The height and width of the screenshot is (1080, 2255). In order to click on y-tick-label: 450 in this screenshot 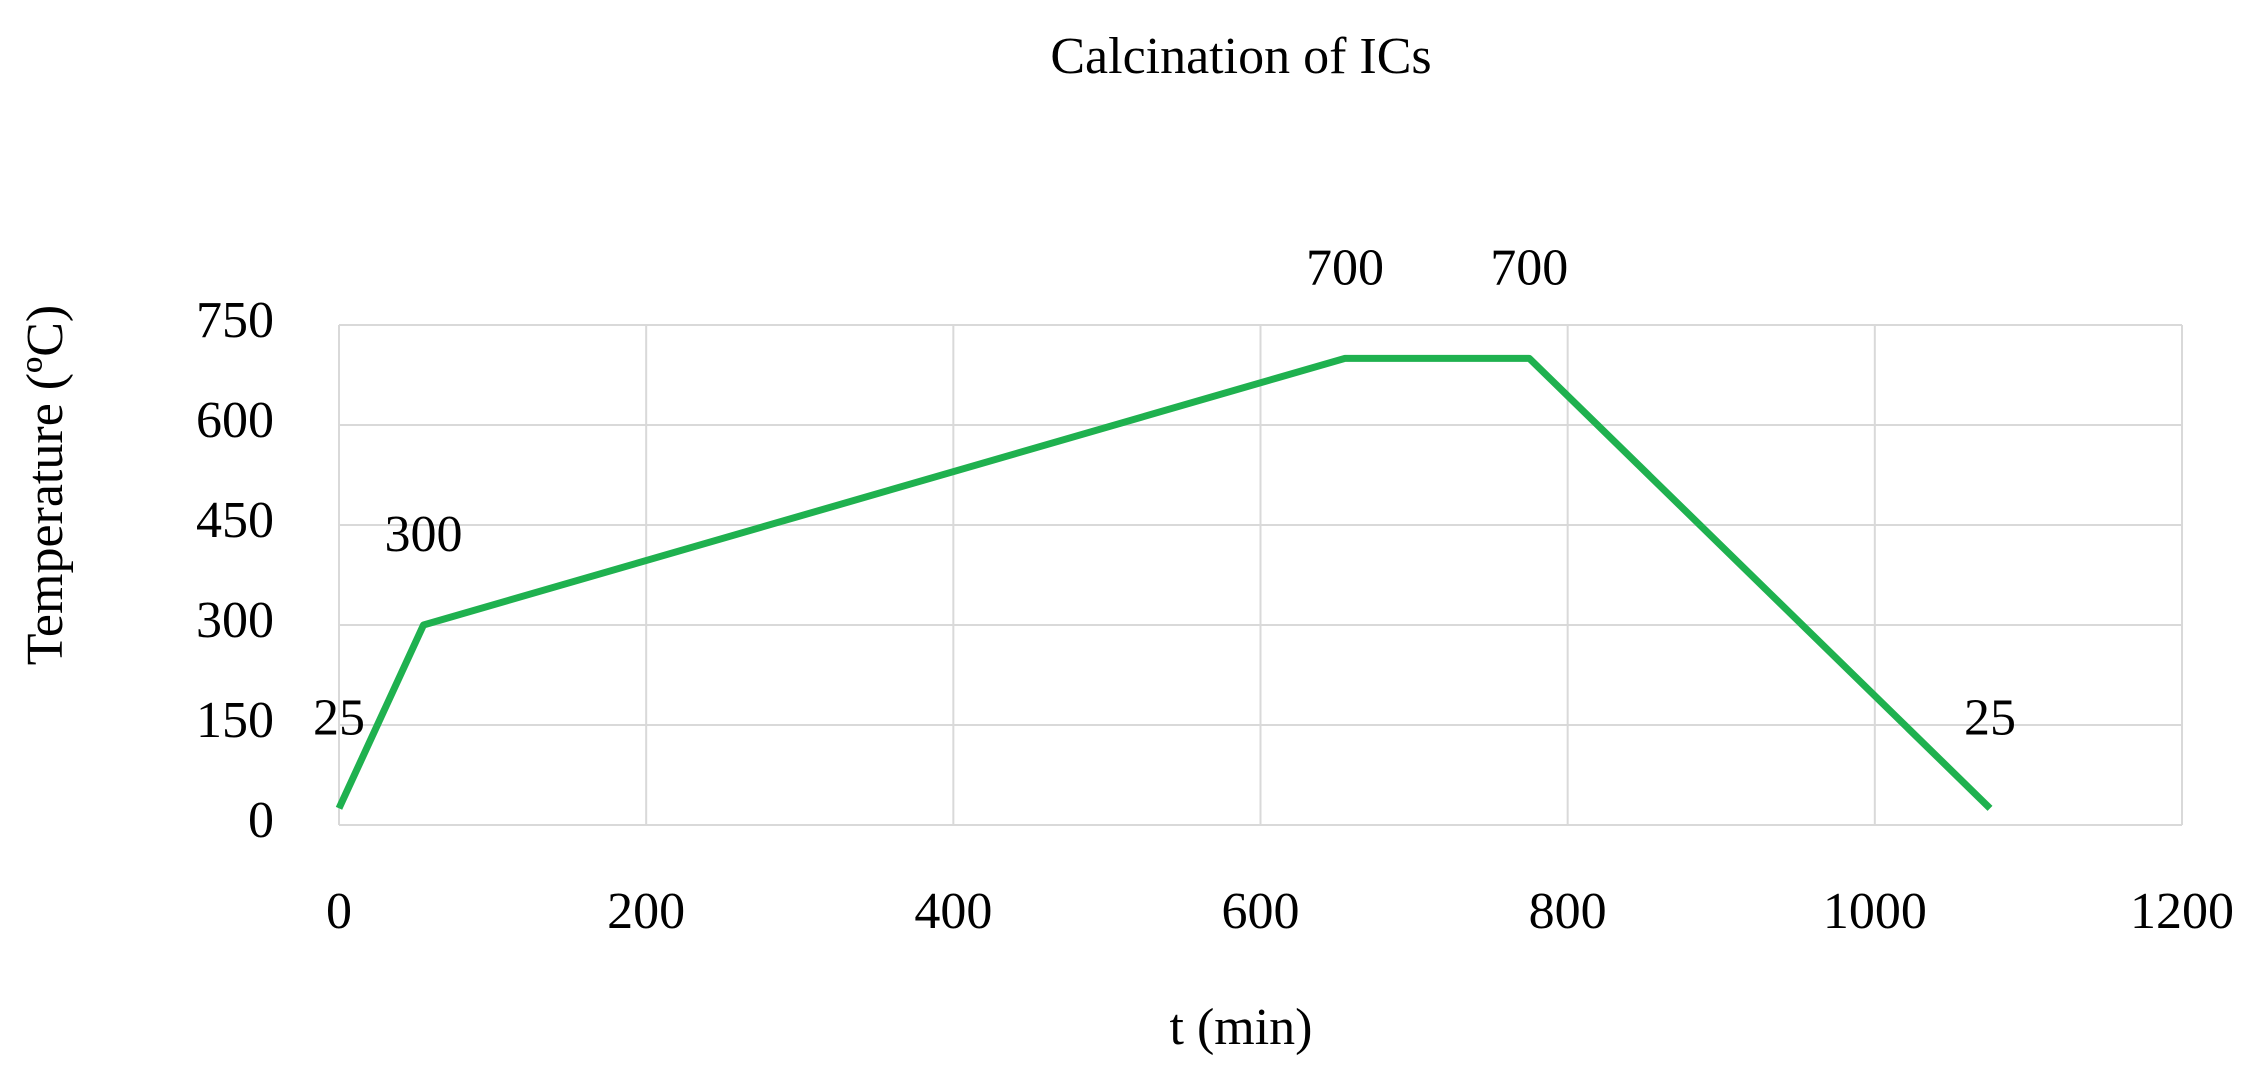, I will do `click(235, 520)`.